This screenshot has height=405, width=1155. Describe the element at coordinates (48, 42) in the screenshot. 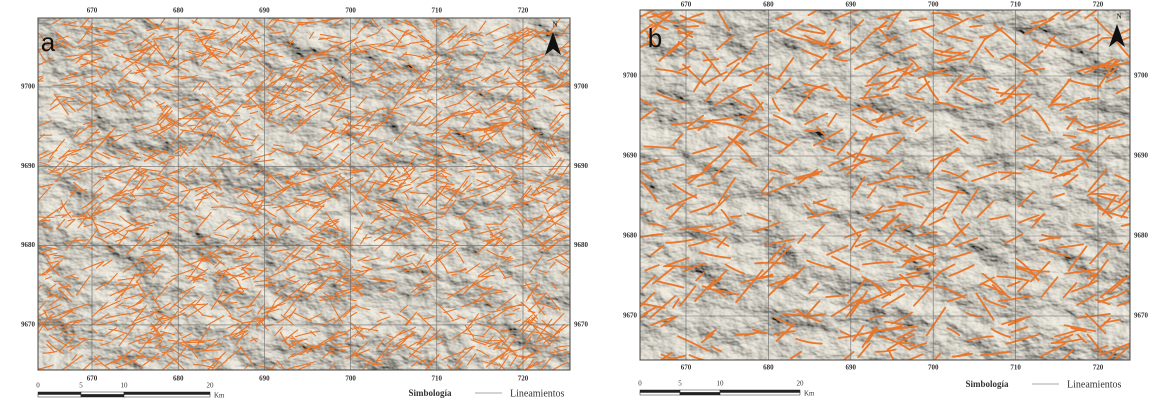

I see `panel-label: a` at that location.